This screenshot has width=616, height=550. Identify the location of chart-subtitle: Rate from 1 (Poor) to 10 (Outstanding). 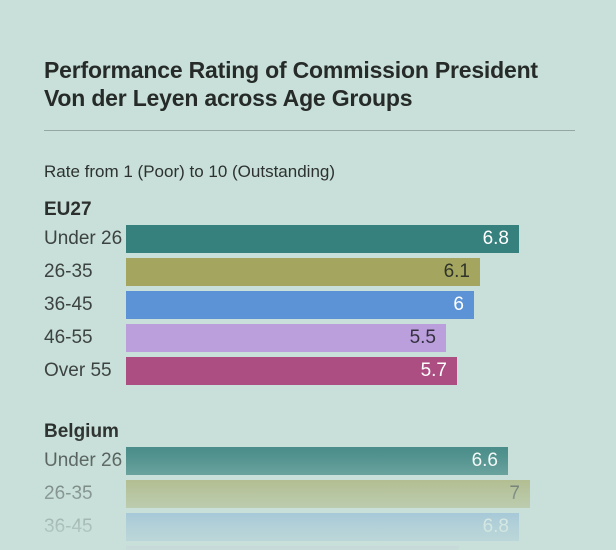
(190, 171).